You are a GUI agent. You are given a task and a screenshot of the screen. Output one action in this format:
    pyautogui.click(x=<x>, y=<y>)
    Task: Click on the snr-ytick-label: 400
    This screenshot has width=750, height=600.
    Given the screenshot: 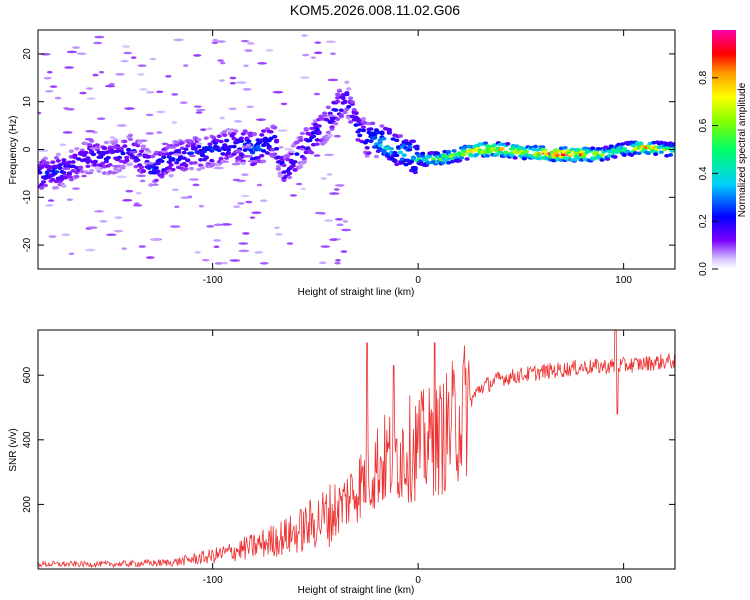 What is the action you would take?
    pyautogui.click(x=27, y=439)
    